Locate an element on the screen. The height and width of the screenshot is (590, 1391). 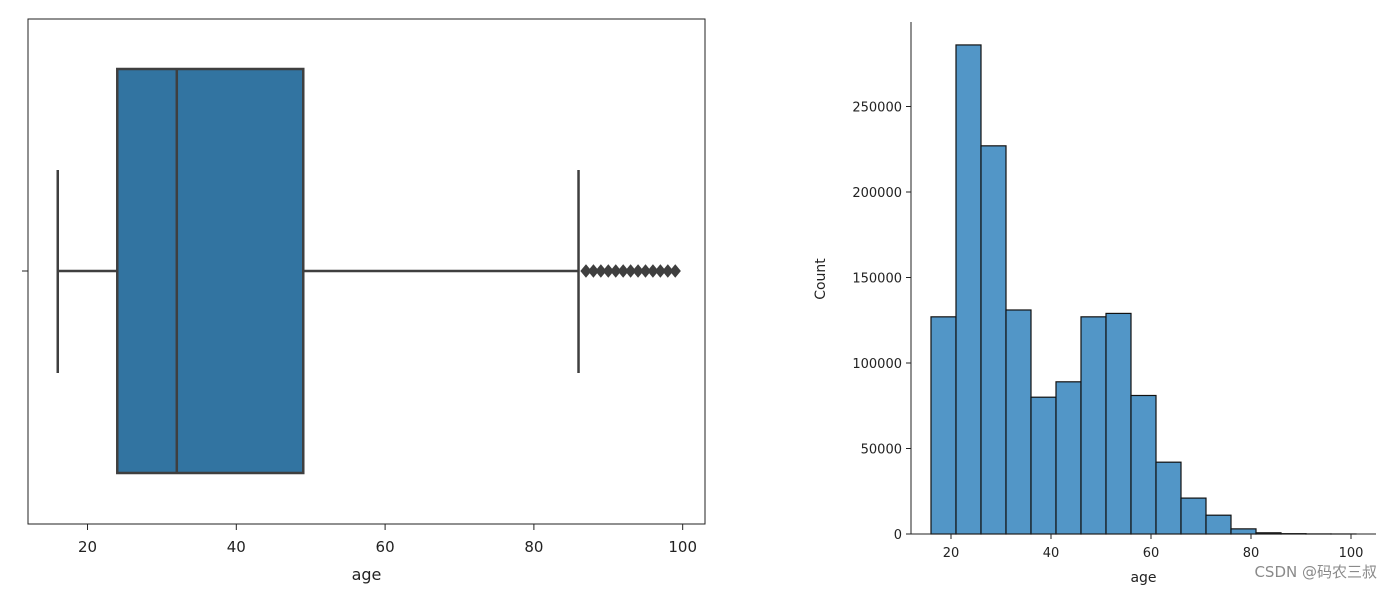
y-tick-label: 100000 is located at coordinates (877, 364).